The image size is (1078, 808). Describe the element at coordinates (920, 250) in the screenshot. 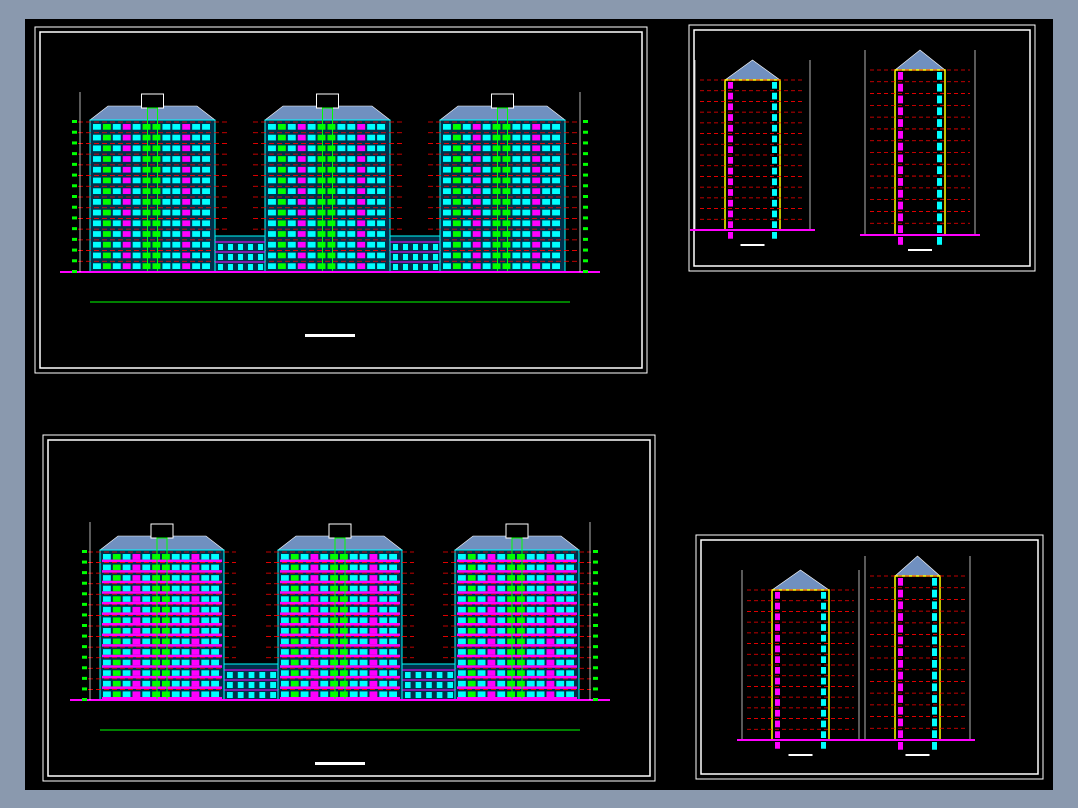

I see `section-title` at that location.